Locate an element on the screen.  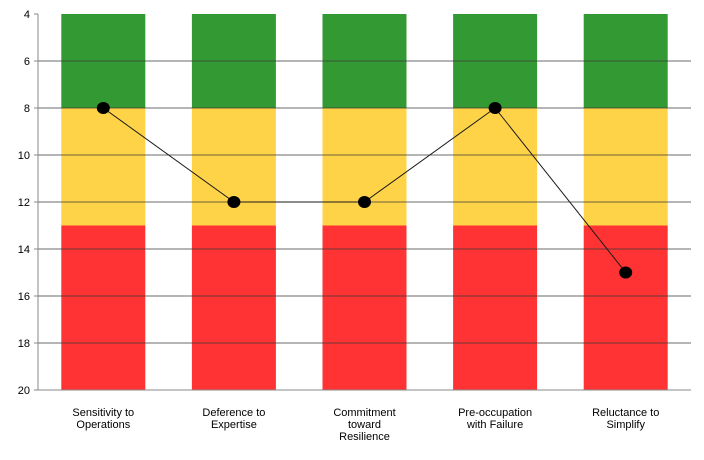
category-label-line: Operations is located at coordinates (103, 425).